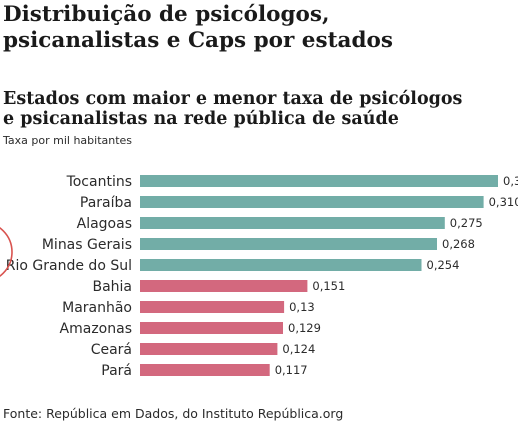 The image size is (518, 443). I want to click on data-label: 0,117, so click(291, 370).